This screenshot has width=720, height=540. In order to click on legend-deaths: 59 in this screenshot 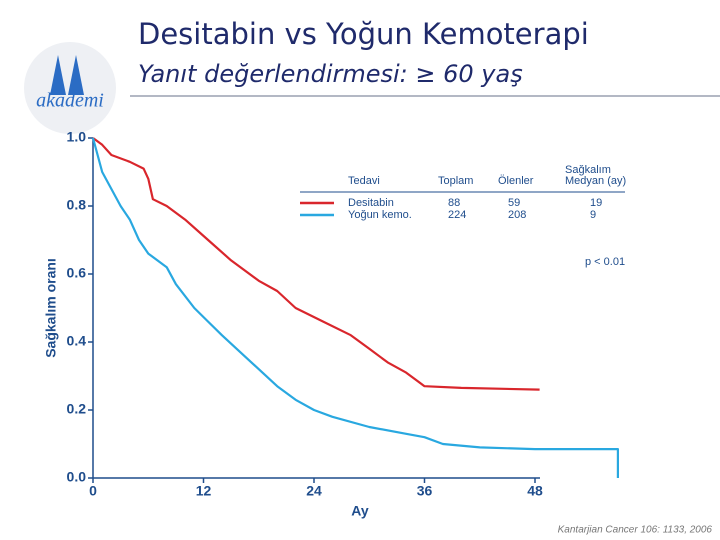, I will do `click(514, 203)`.